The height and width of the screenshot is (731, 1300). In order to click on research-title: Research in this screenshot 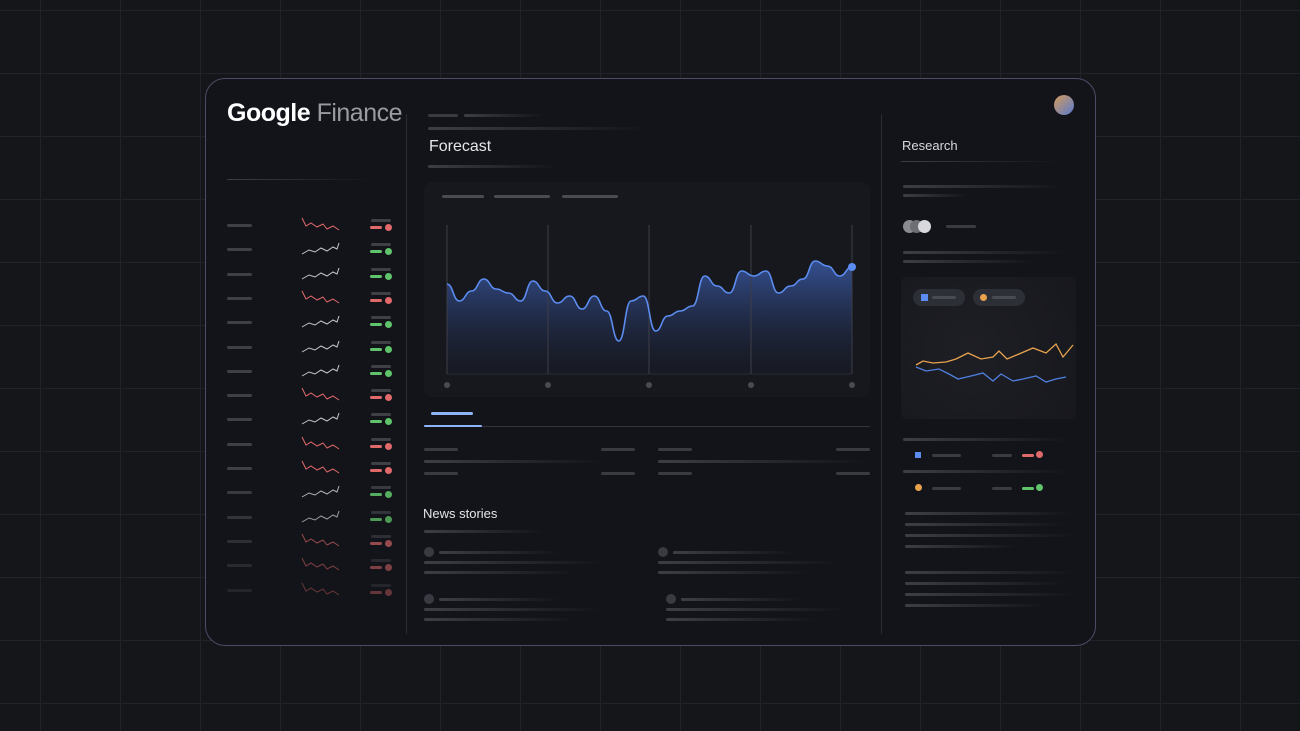, I will do `click(930, 145)`.